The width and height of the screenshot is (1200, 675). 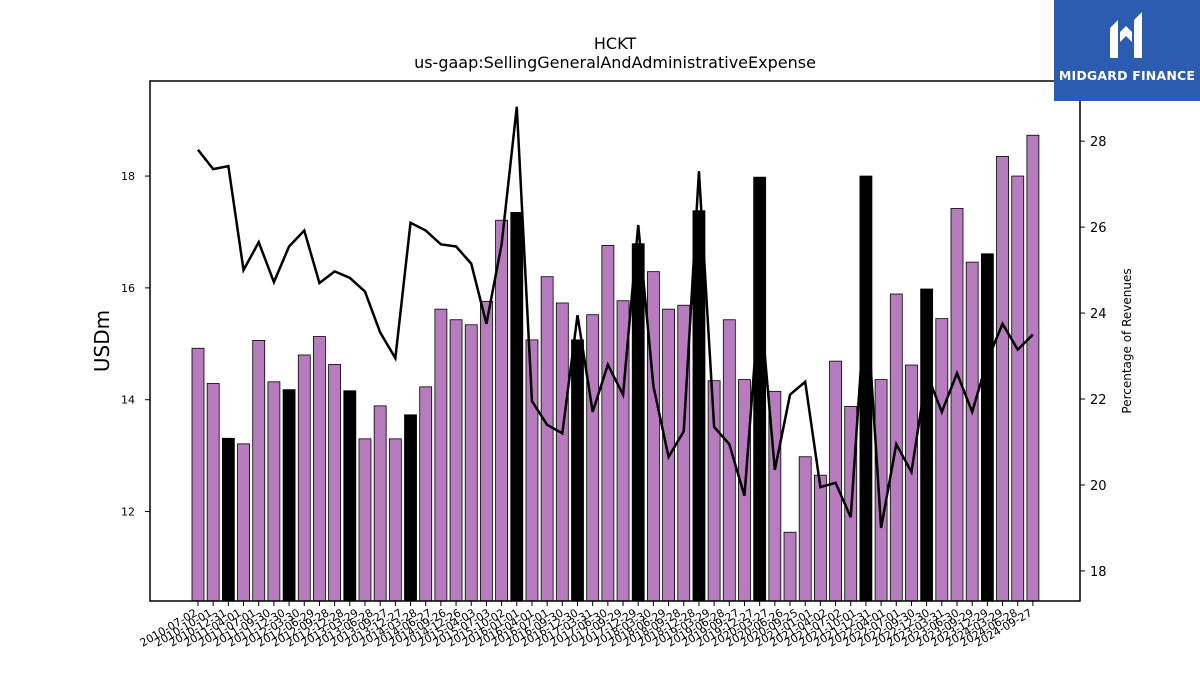 What do you see at coordinates (128, 288) in the screenshot?
I see `y-tick-label: 16` at bounding box center [128, 288].